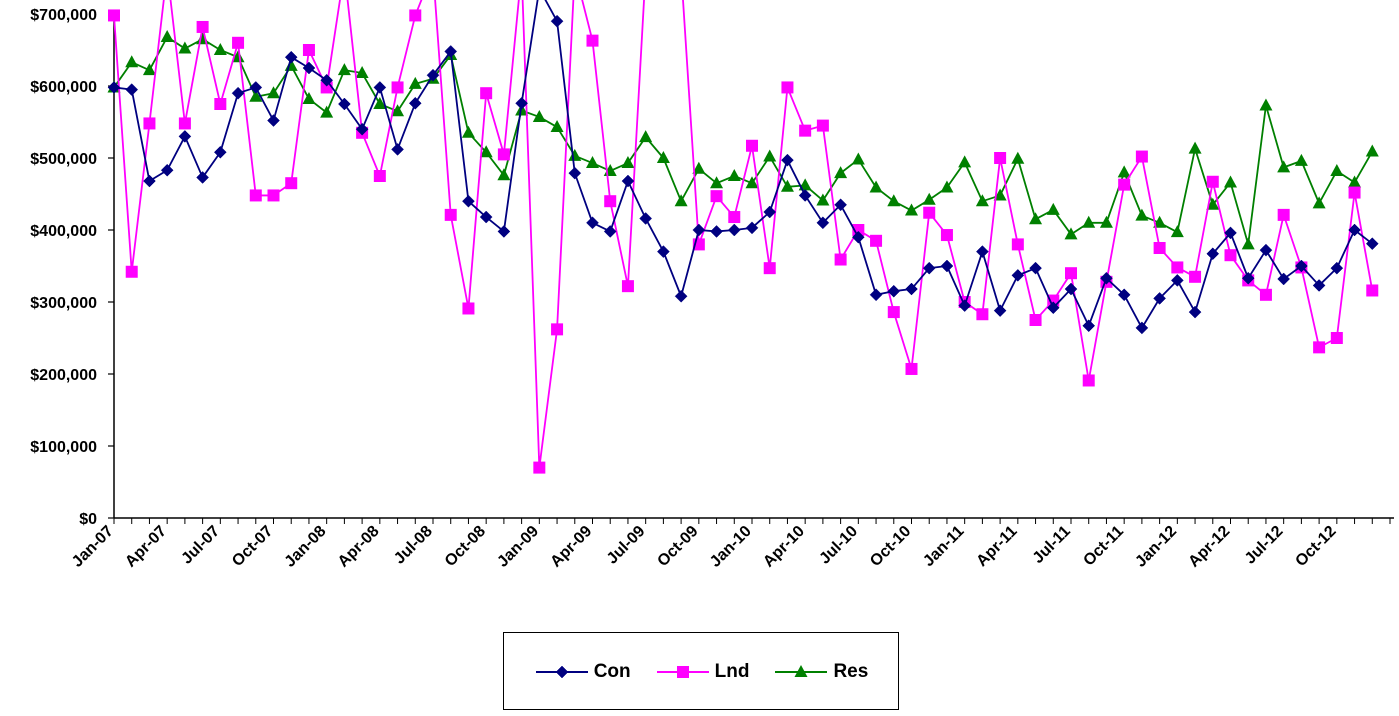  What do you see at coordinates (838, 545) in the screenshot?
I see `x-tick-label: Jul-10` at bounding box center [838, 545].